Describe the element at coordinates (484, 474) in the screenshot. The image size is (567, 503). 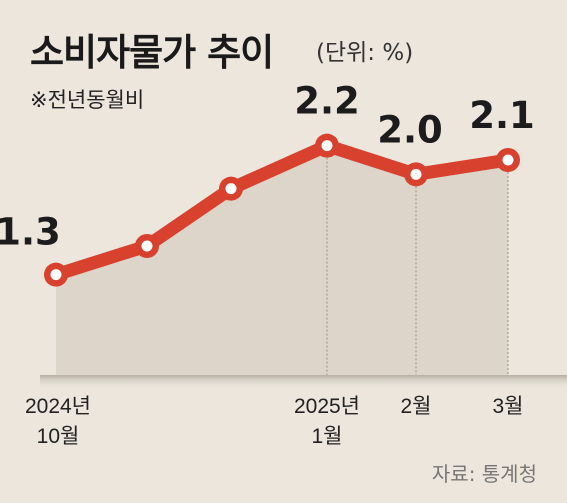
I see `source-label: 자료: 통계청` at that location.